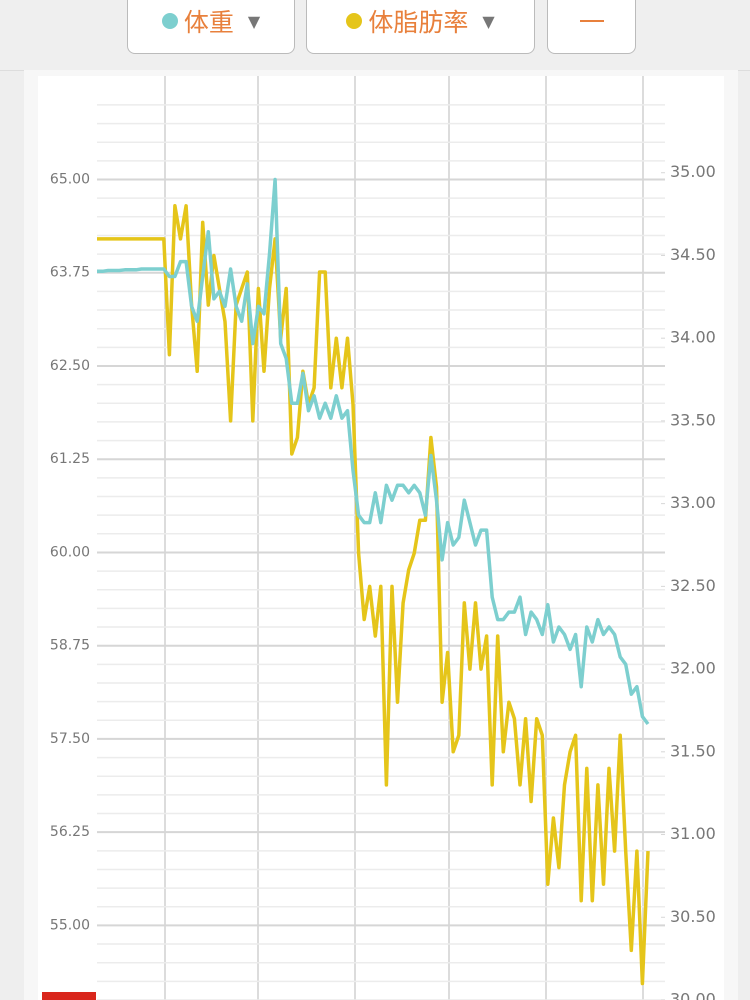 This screenshot has height=1000, width=750. Describe the element at coordinates (591, 27) in the screenshot. I see `remove-button` at that location.